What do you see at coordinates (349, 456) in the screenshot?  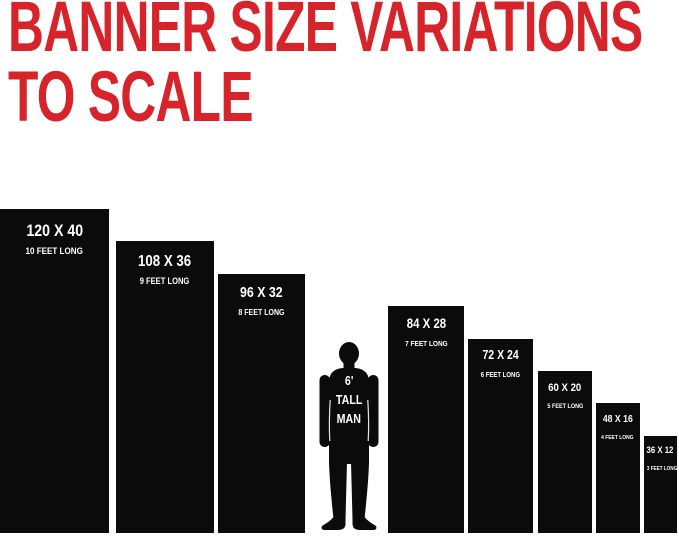 I see `man-hips` at bounding box center [349, 456].